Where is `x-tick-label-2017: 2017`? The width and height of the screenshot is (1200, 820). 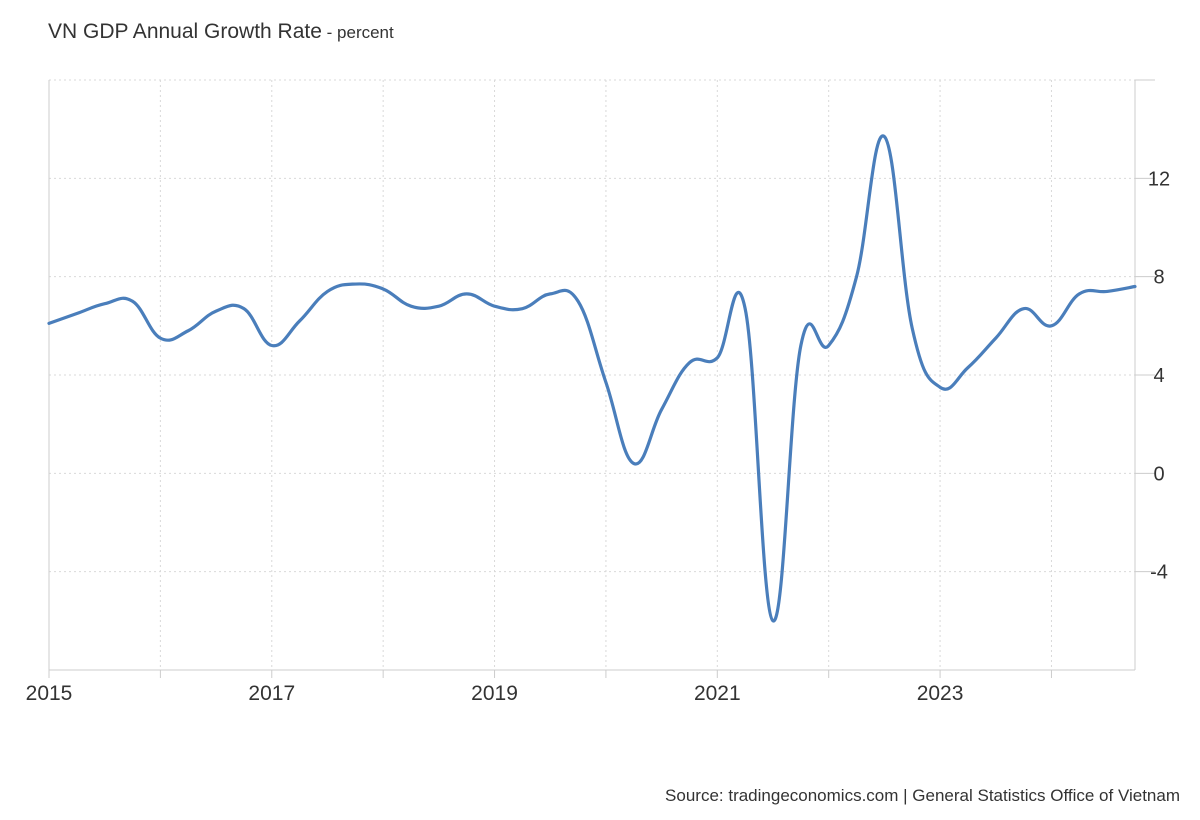
x-tick-label-2017: 2017 is located at coordinates (271, 693).